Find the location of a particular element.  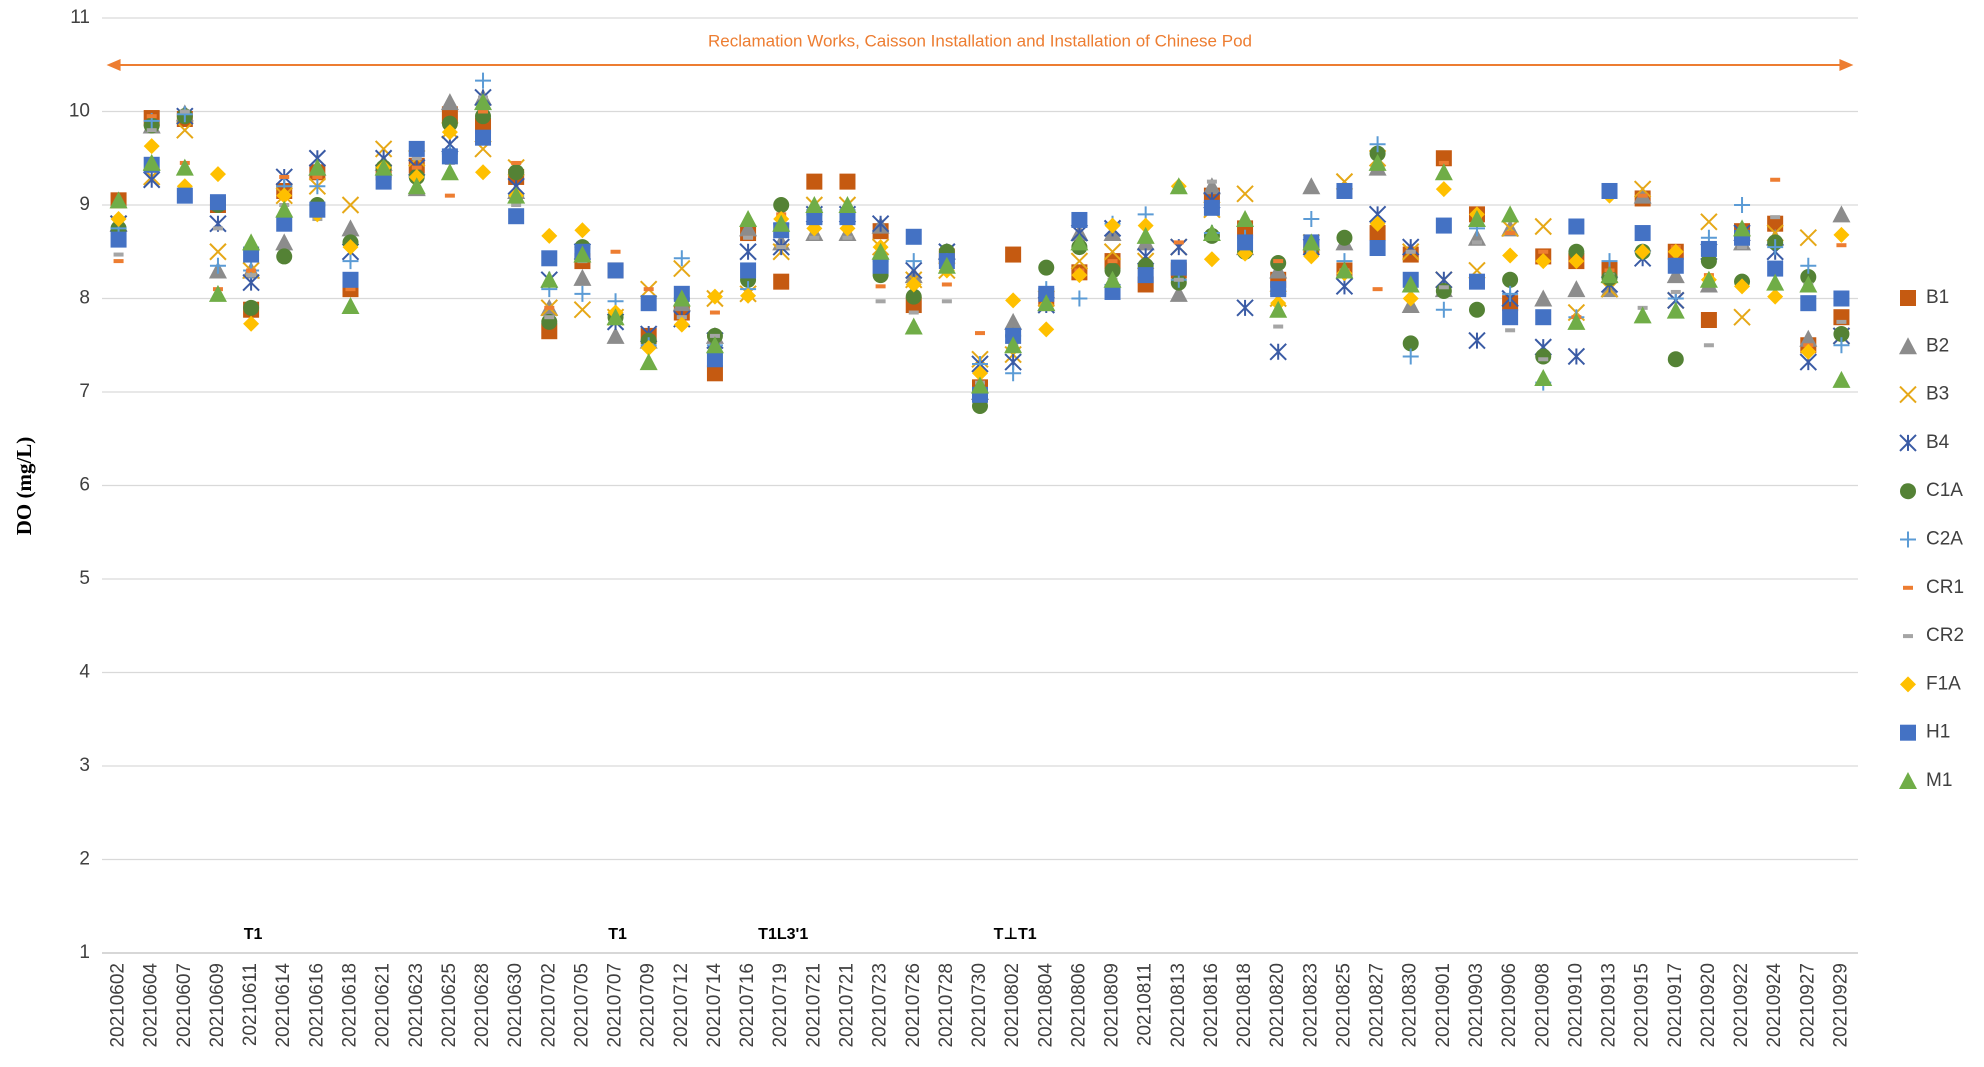

x-tick-label: 20210924 is located at coordinates (1774, 1005).